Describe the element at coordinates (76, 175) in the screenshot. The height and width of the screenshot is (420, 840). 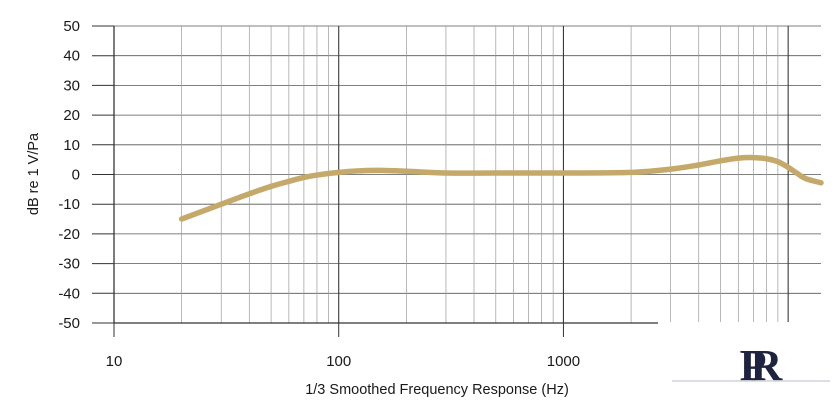
I see `y-tick-label: 0` at that location.